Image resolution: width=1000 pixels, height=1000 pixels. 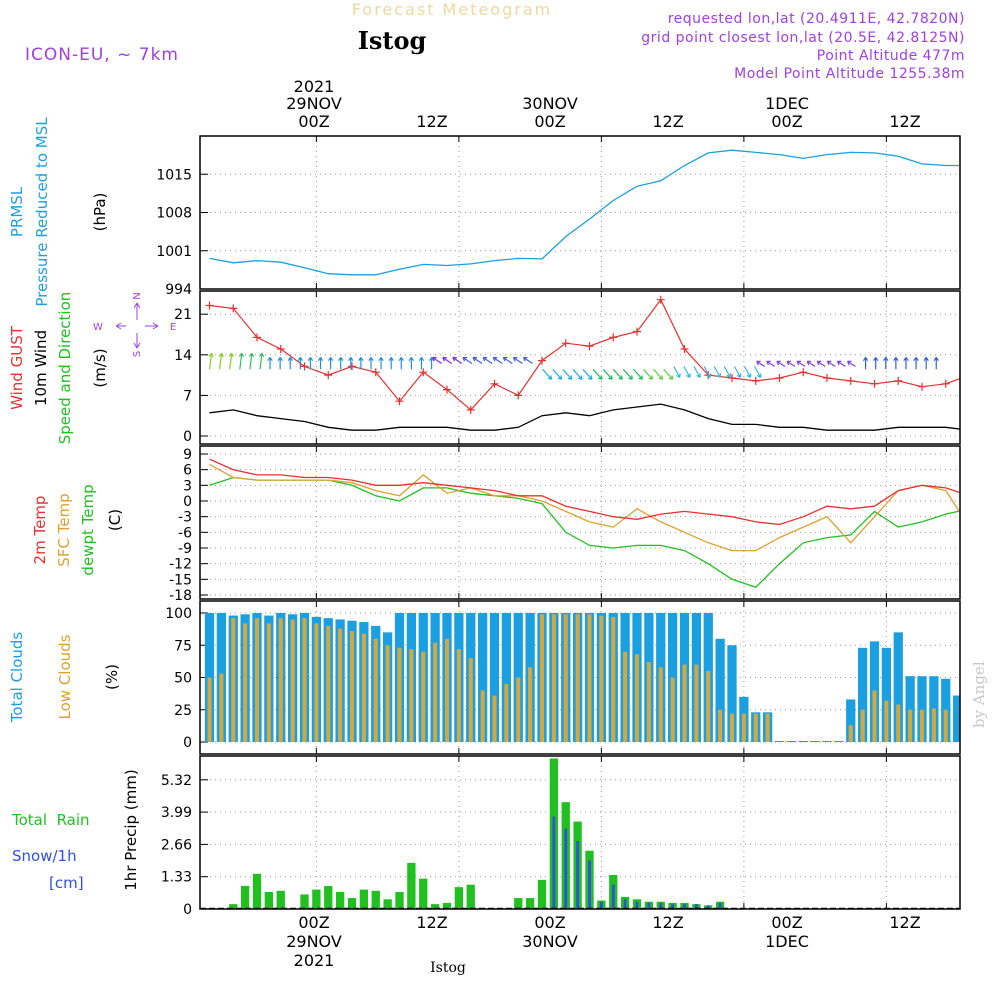 What do you see at coordinates (431, 121) in the screenshot?
I see `top-hour-1: 12Z` at bounding box center [431, 121].